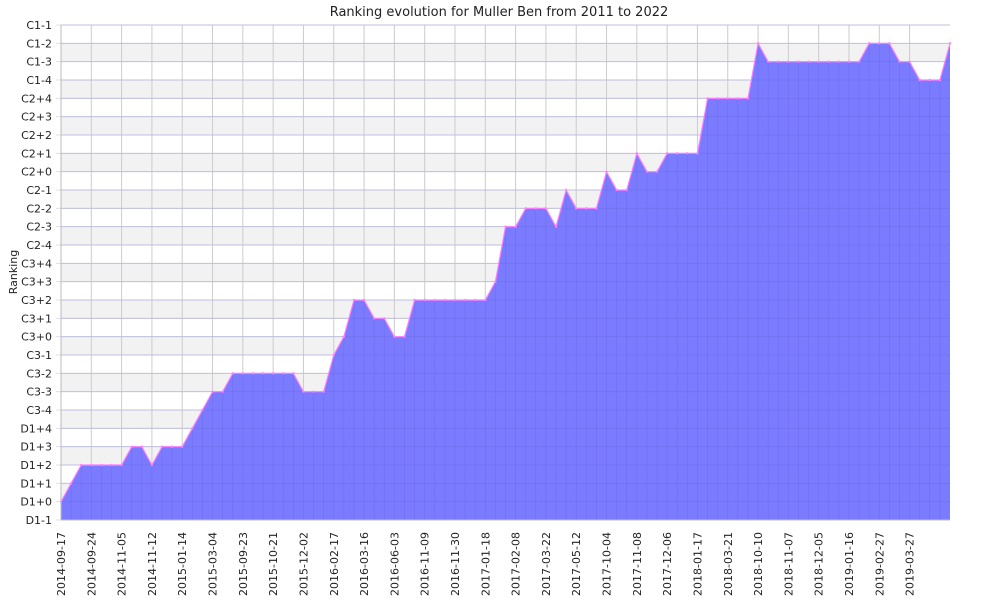  Describe the element at coordinates (182, 564) in the screenshot. I see `x-tick-label: 2015-01-14` at that location.